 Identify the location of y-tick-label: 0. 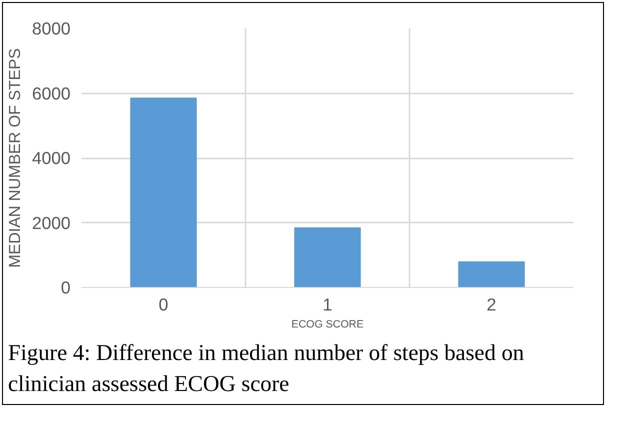
(65, 288).